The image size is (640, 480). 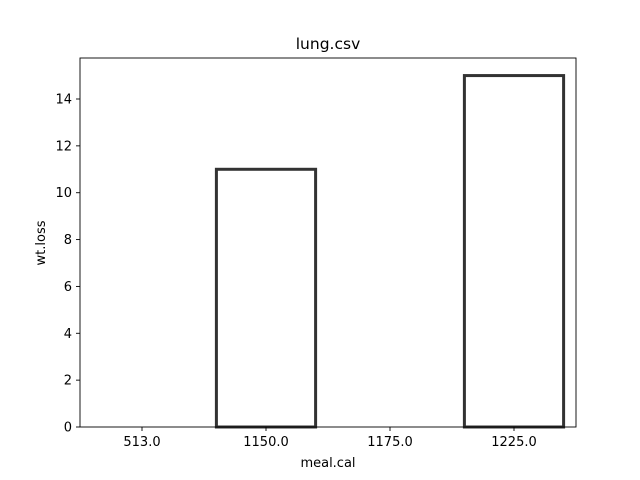 I want to click on y-tick-label: 6, so click(x=68, y=287).